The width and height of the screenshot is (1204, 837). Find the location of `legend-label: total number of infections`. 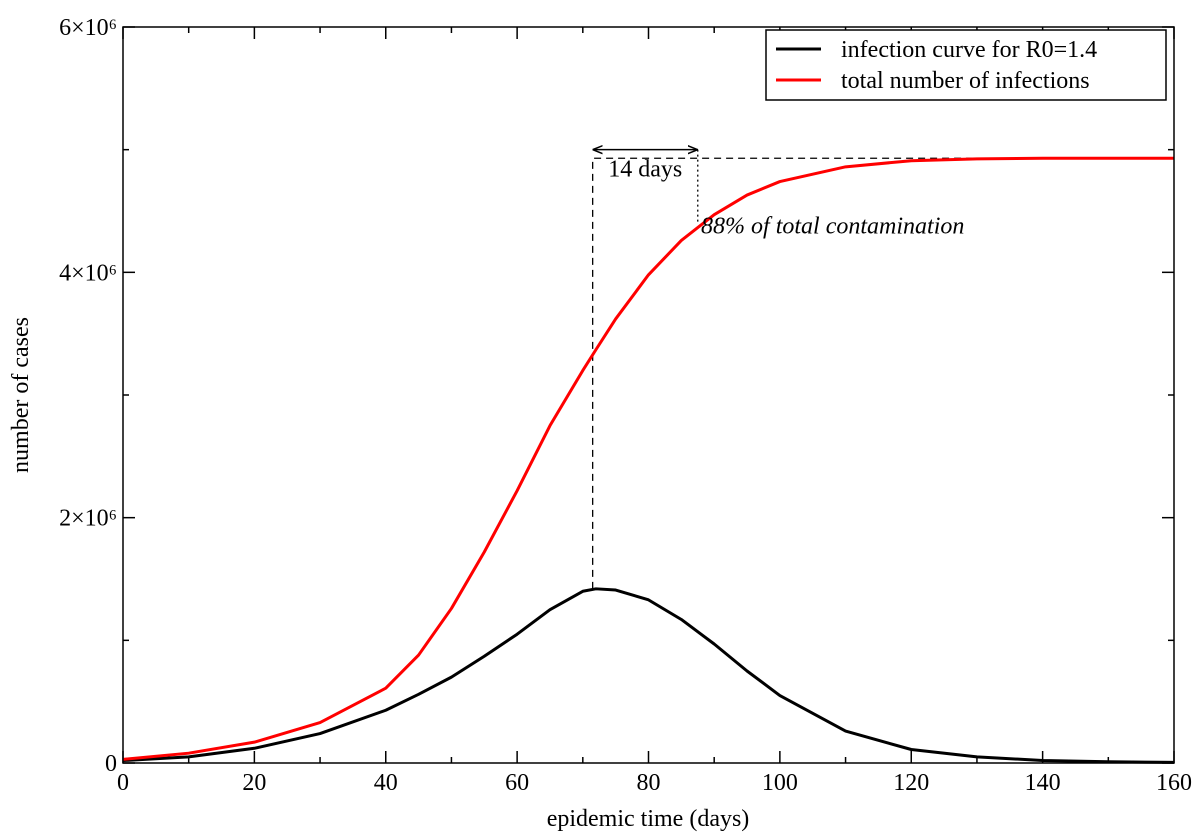

legend-label: total number of infections is located at coordinates (965, 81).